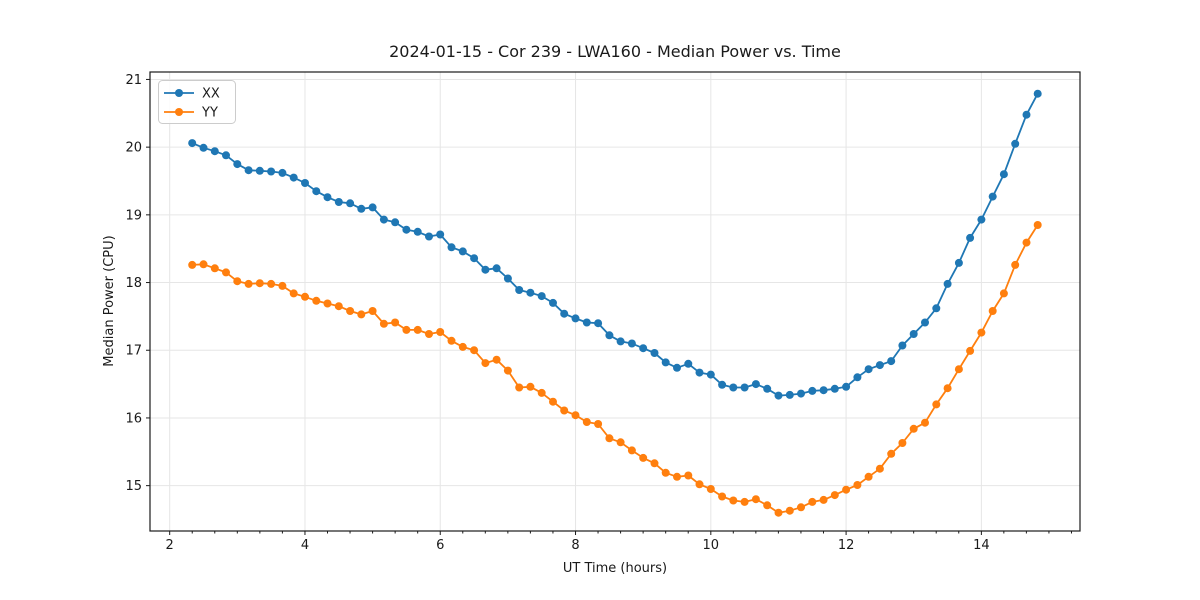  What do you see at coordinates (133, 486) in the screenshot?
I see `y-tick-label-15: 15` at bounding box center [133, 486].